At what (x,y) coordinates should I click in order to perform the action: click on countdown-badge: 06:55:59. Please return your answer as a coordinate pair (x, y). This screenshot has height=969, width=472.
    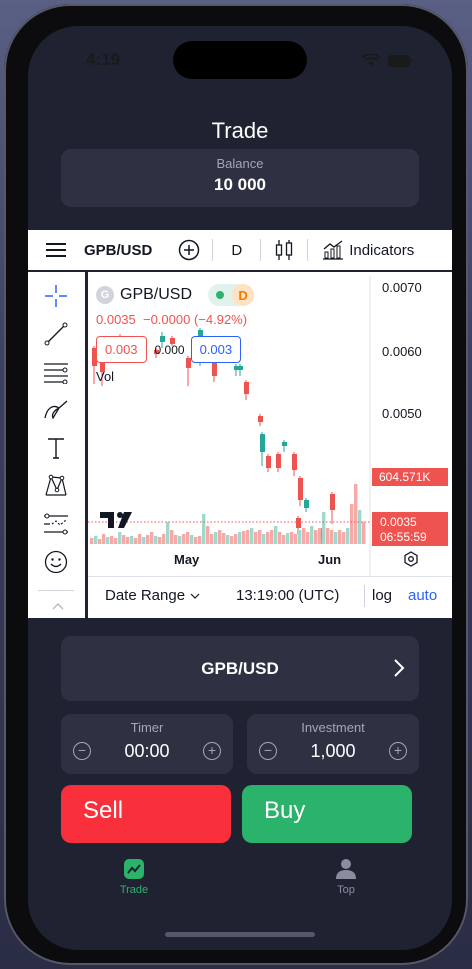
    Looking at the image, I should click on (403, 537).